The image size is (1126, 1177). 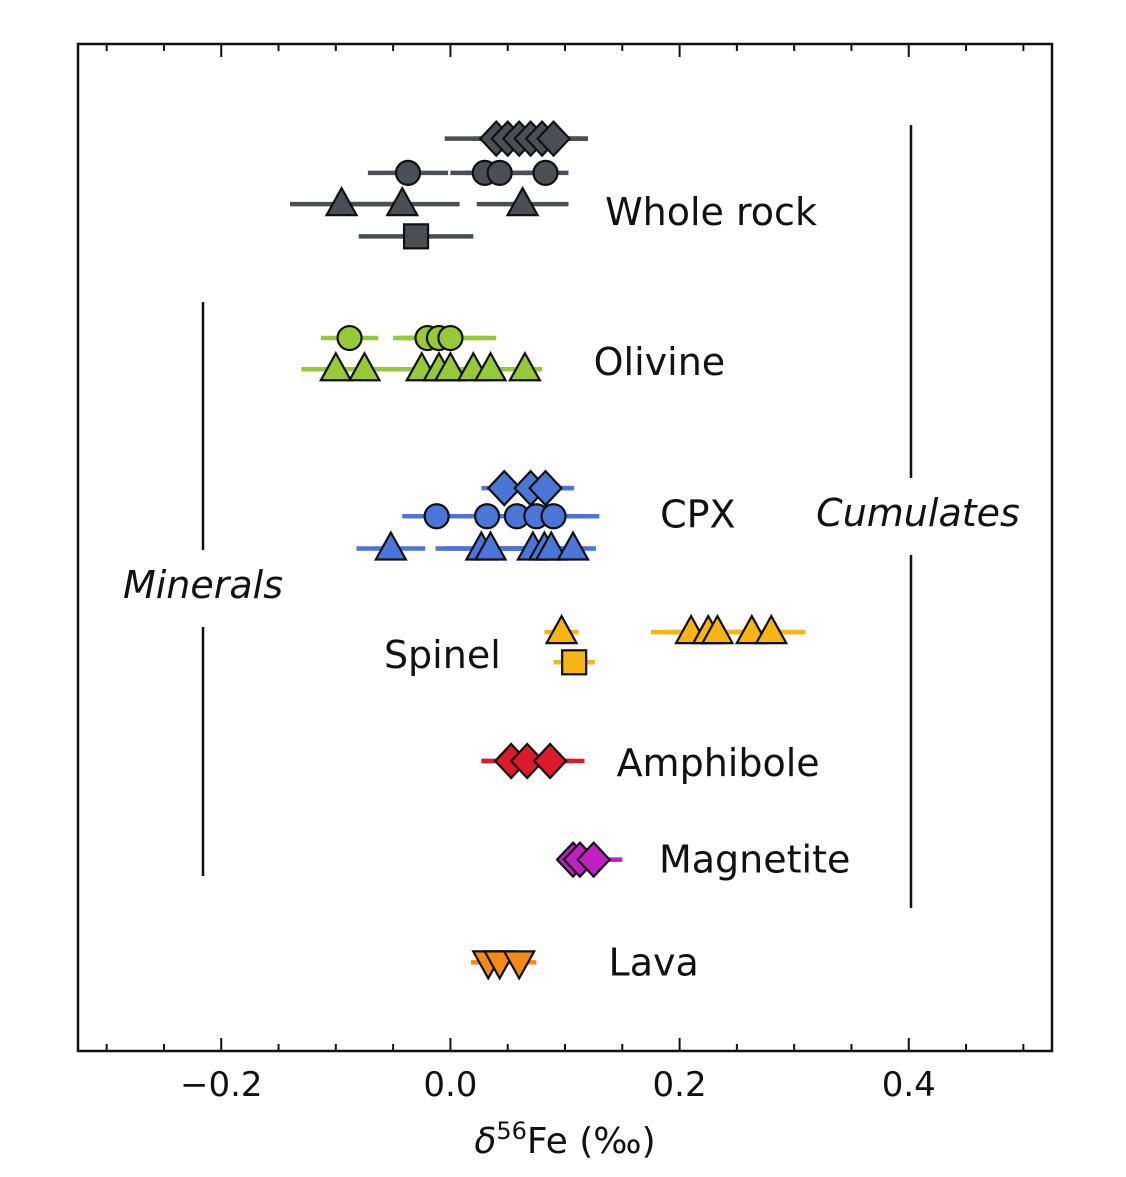 What do you see at coordinates (918, 513) in the screenshot?
I see `cumulates-label: Cumulates` at bounding box center [918, 513].